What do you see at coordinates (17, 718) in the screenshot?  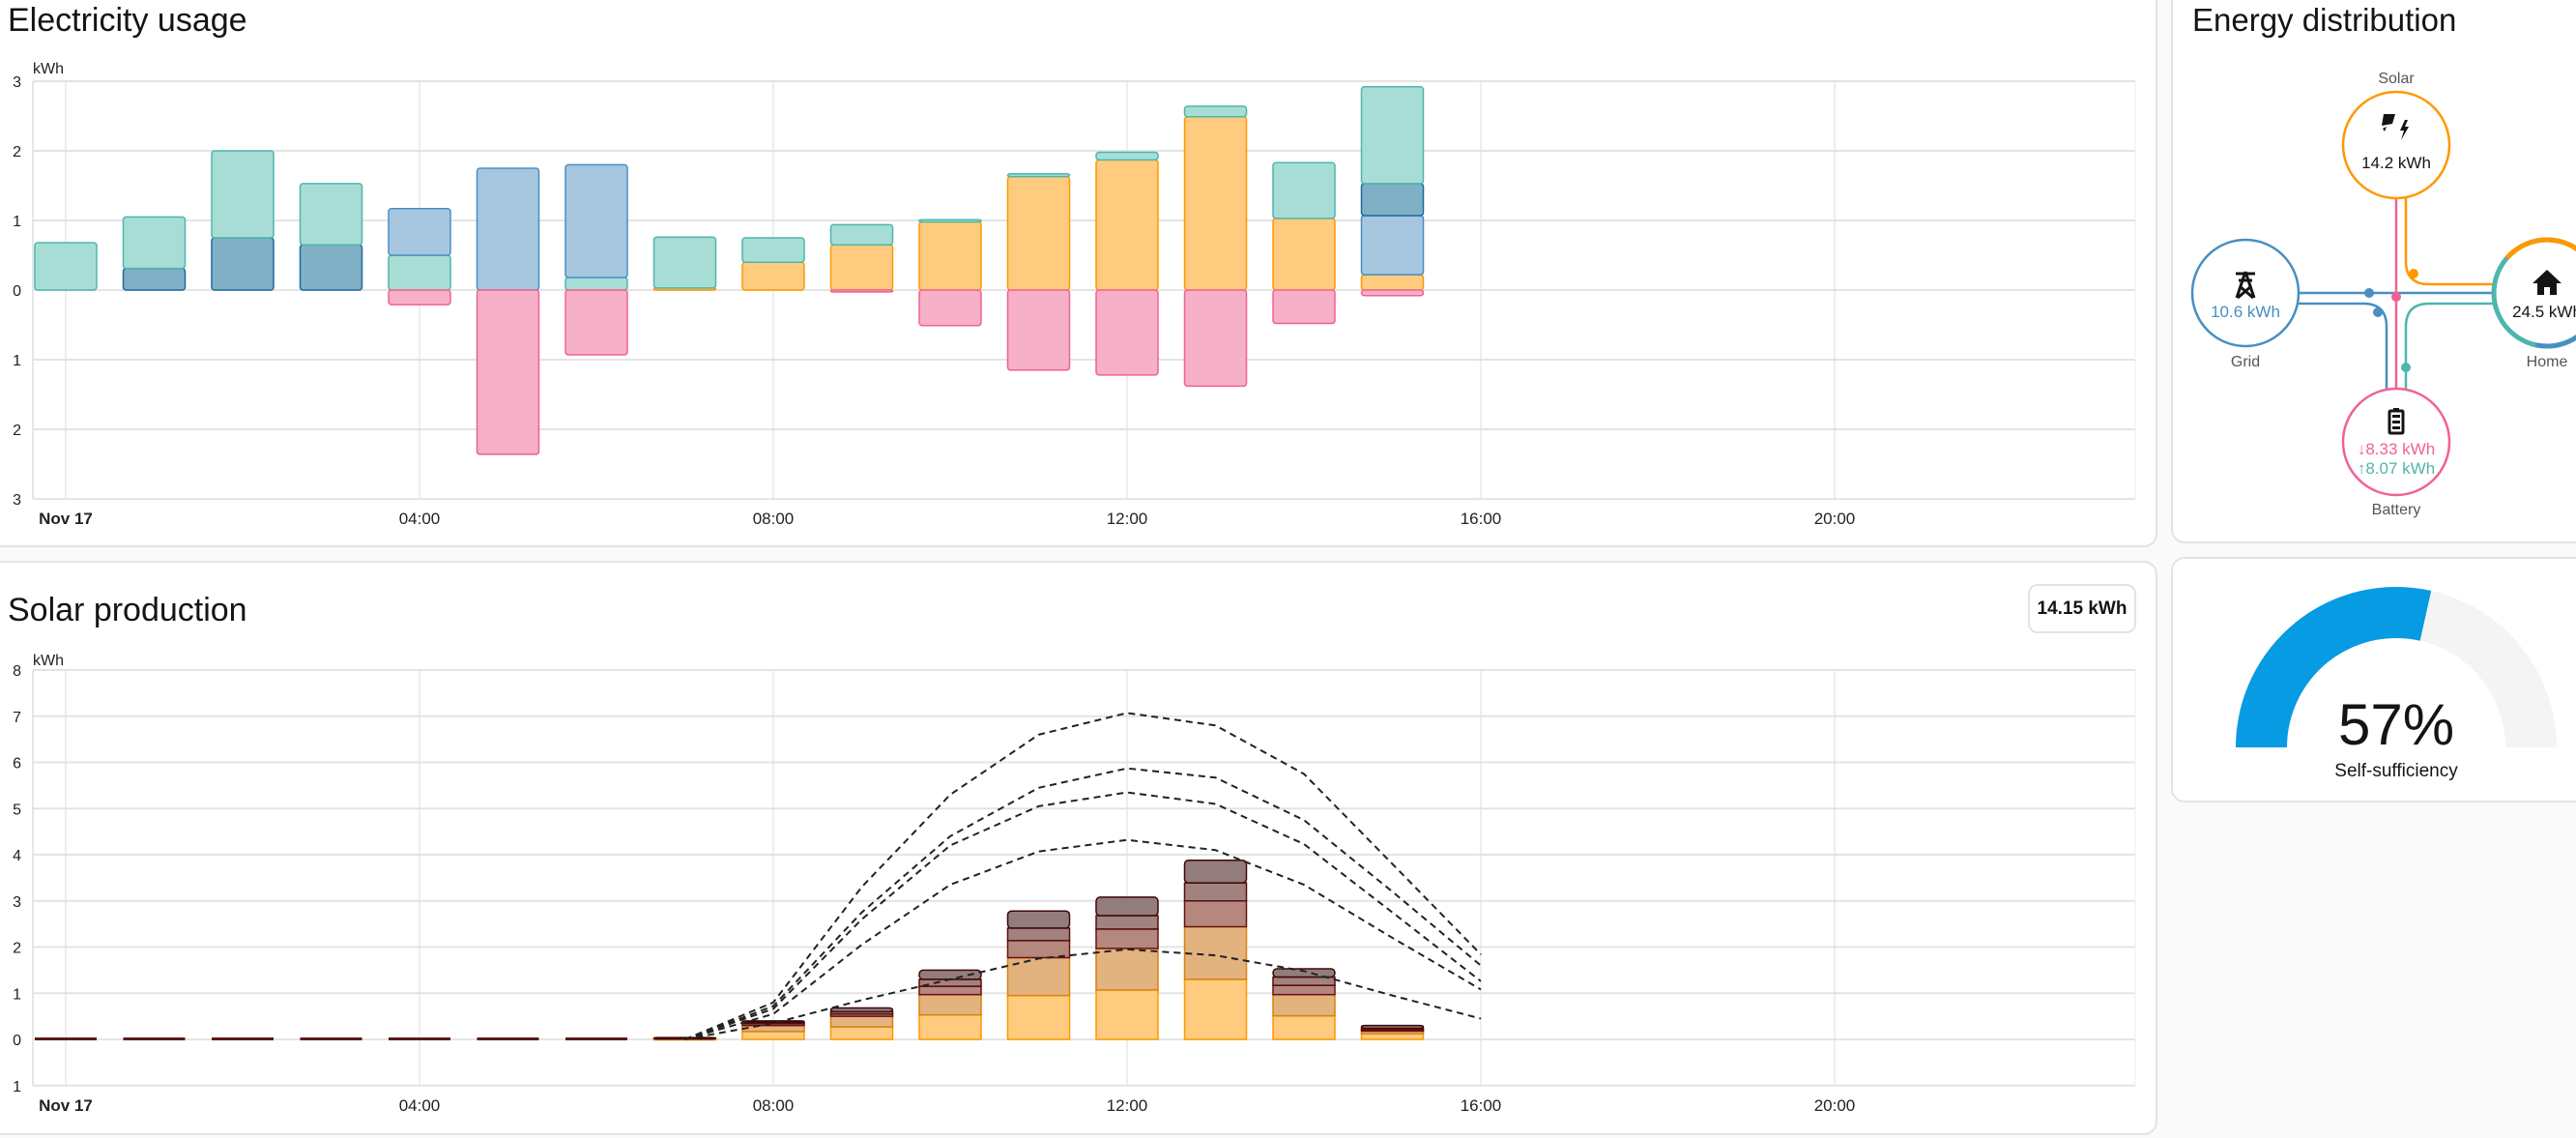 I see `y-tick-label: 7` at bounding box center [17, 718].